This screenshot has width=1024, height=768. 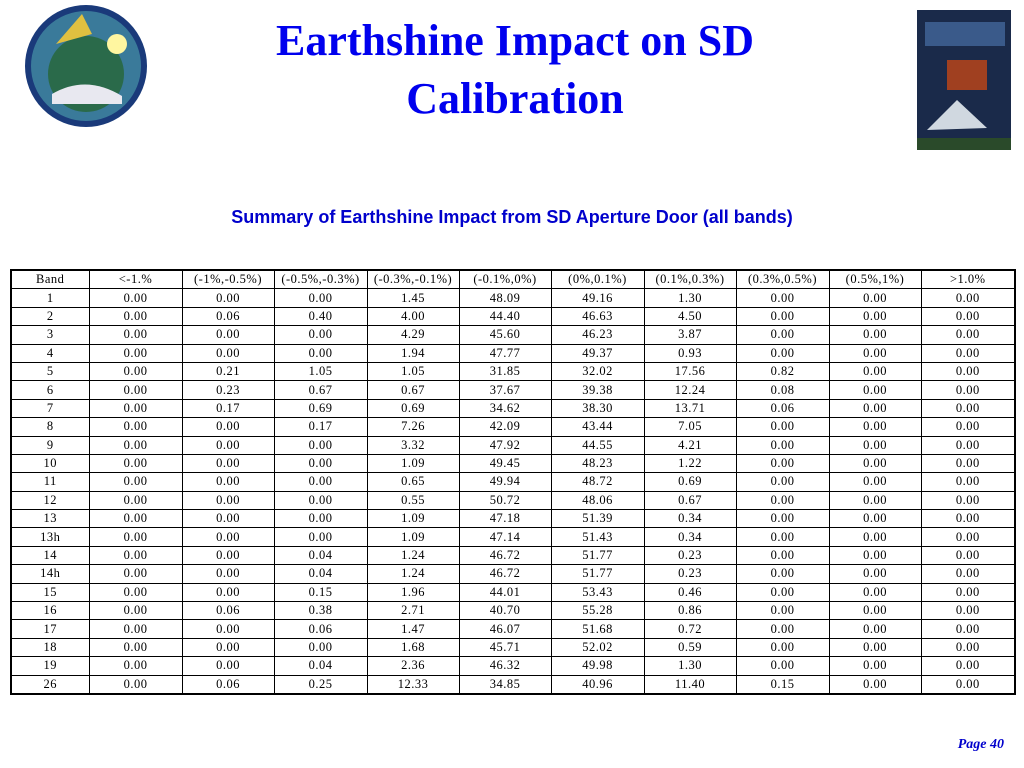 I want to click on value-cell: 1.45, so click(x=413, y=298).